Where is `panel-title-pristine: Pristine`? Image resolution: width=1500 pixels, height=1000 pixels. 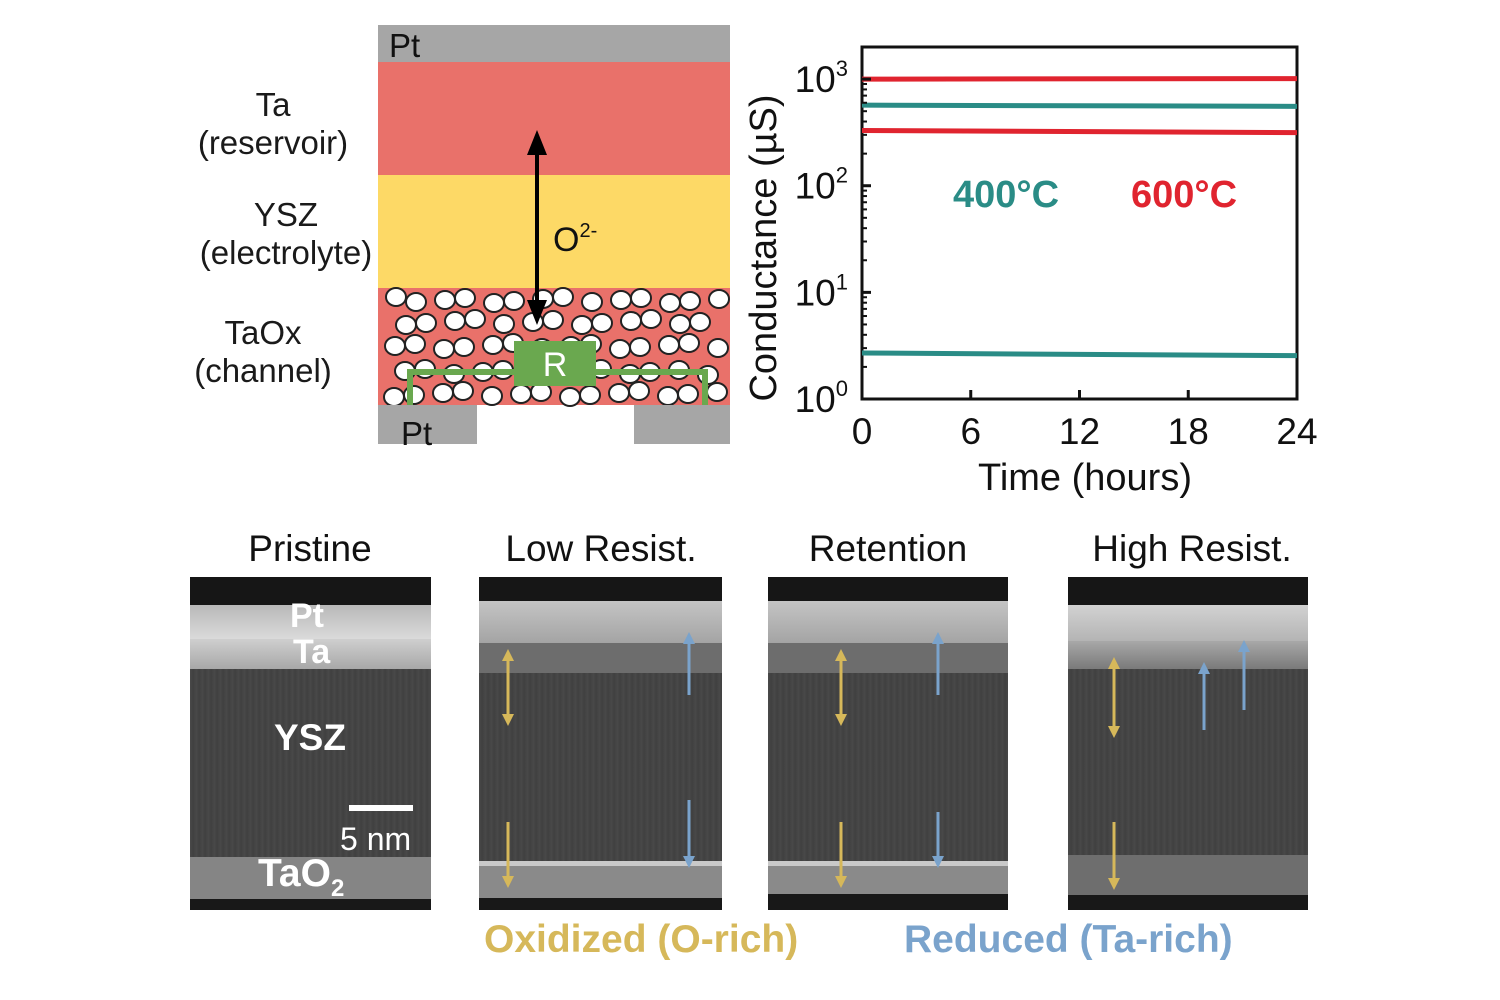
panel-title-pristine: Pristine is located at coordinates (310, 548).